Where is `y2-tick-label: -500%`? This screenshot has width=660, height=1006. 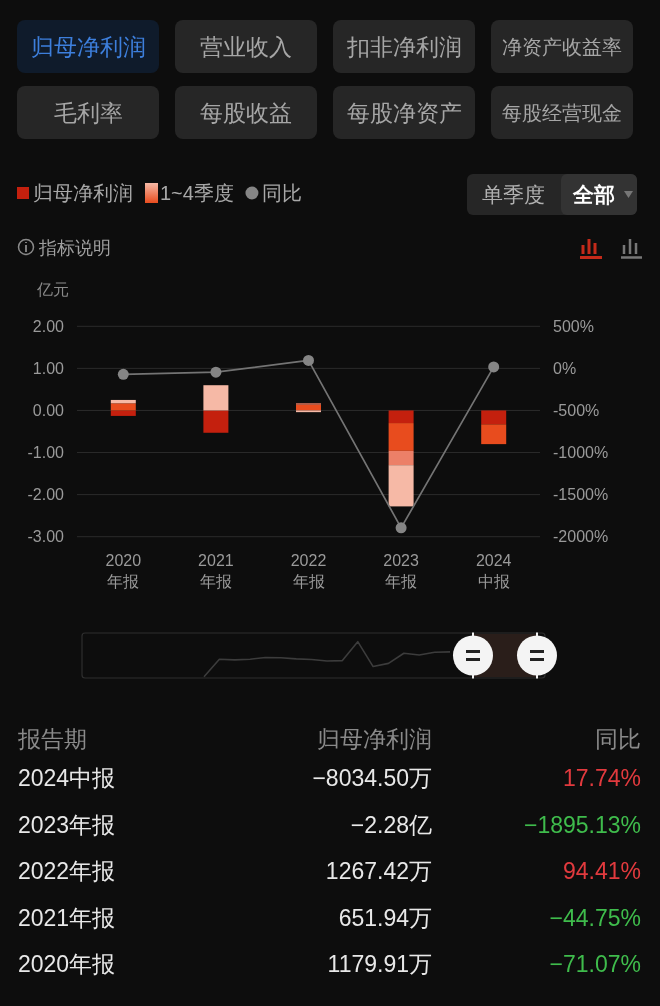
y2-tick-label: -500% is located at coordinates (576, 410).